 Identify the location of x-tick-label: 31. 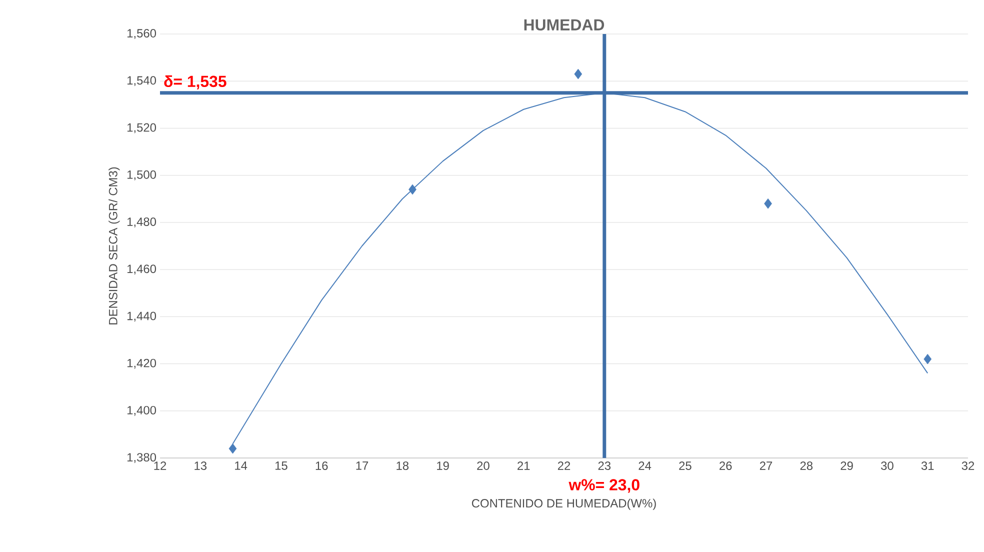
(927, 466).